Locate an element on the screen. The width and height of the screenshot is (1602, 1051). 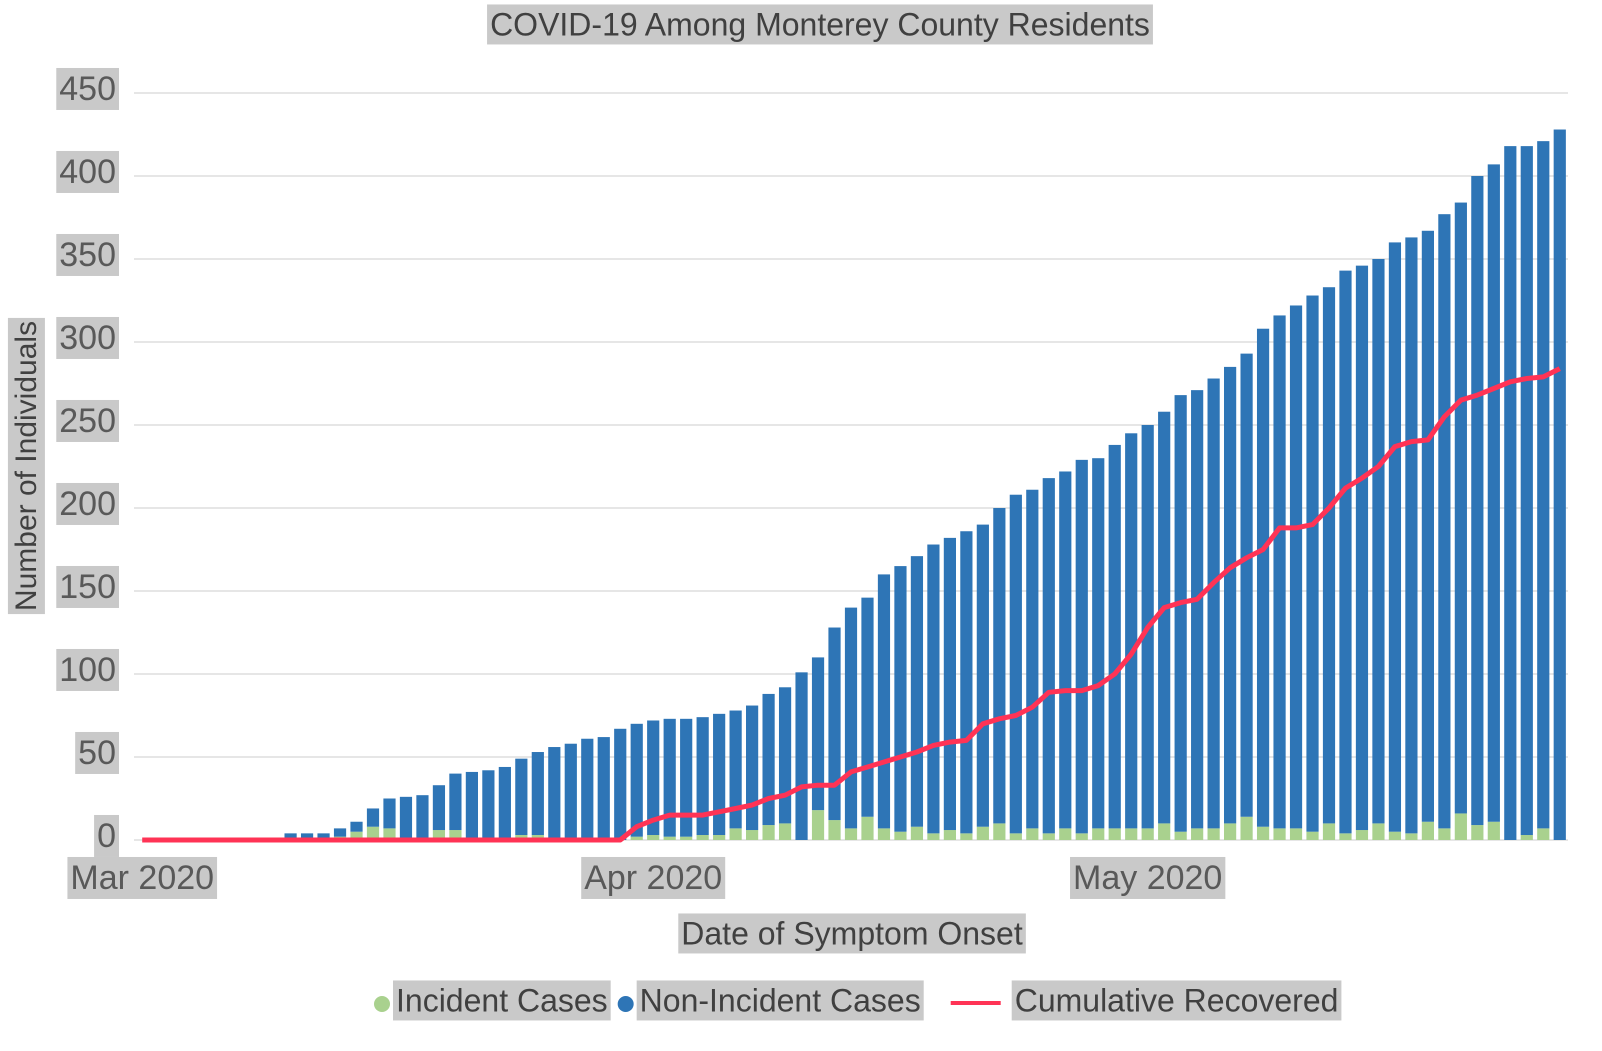
legend-marker is located at coordinates (382, 1004).